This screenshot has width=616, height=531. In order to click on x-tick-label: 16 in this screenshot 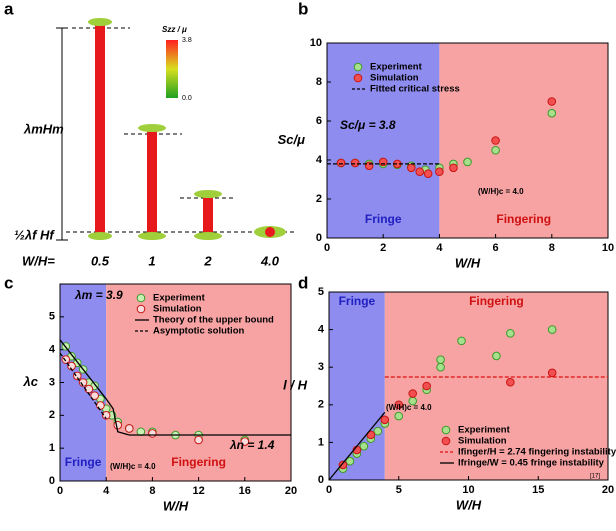, I will do `click(245, 491)`.